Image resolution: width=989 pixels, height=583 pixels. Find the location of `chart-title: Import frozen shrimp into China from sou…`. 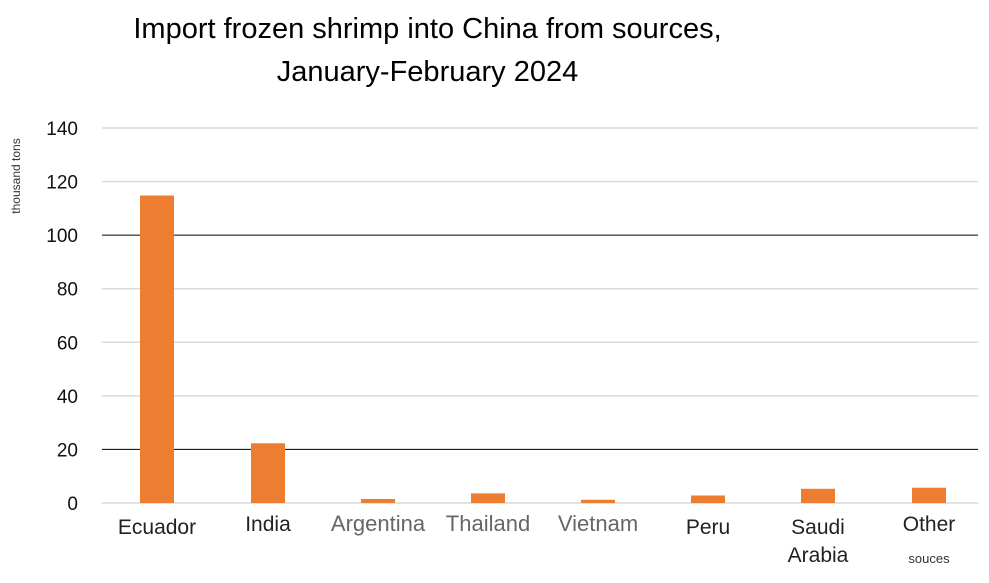

chart-title: Import frozen shrimp into China from sou… is located at coordinates (427, 51).